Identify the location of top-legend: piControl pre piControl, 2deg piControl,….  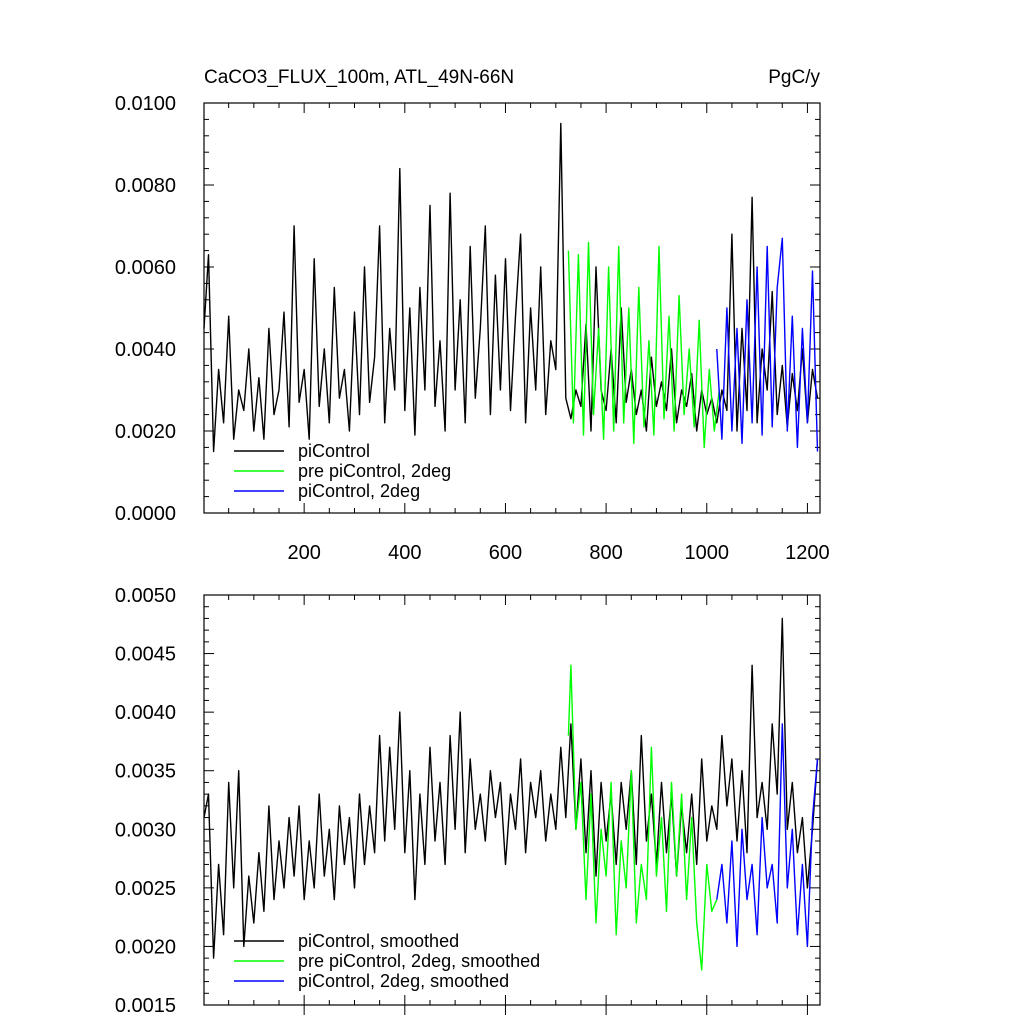
(342, 471).